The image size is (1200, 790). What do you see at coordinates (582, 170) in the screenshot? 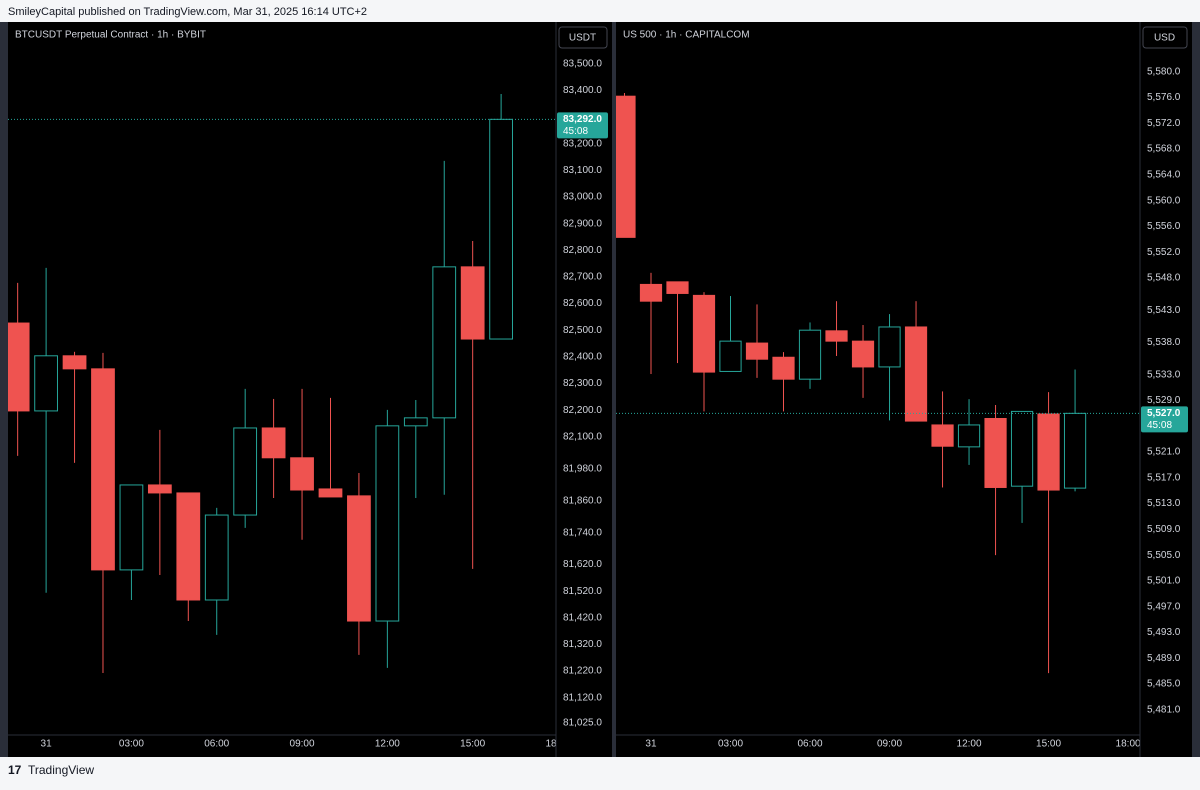
I see `y-tick-label: 83,100.0` at bounding box center [582, 170].